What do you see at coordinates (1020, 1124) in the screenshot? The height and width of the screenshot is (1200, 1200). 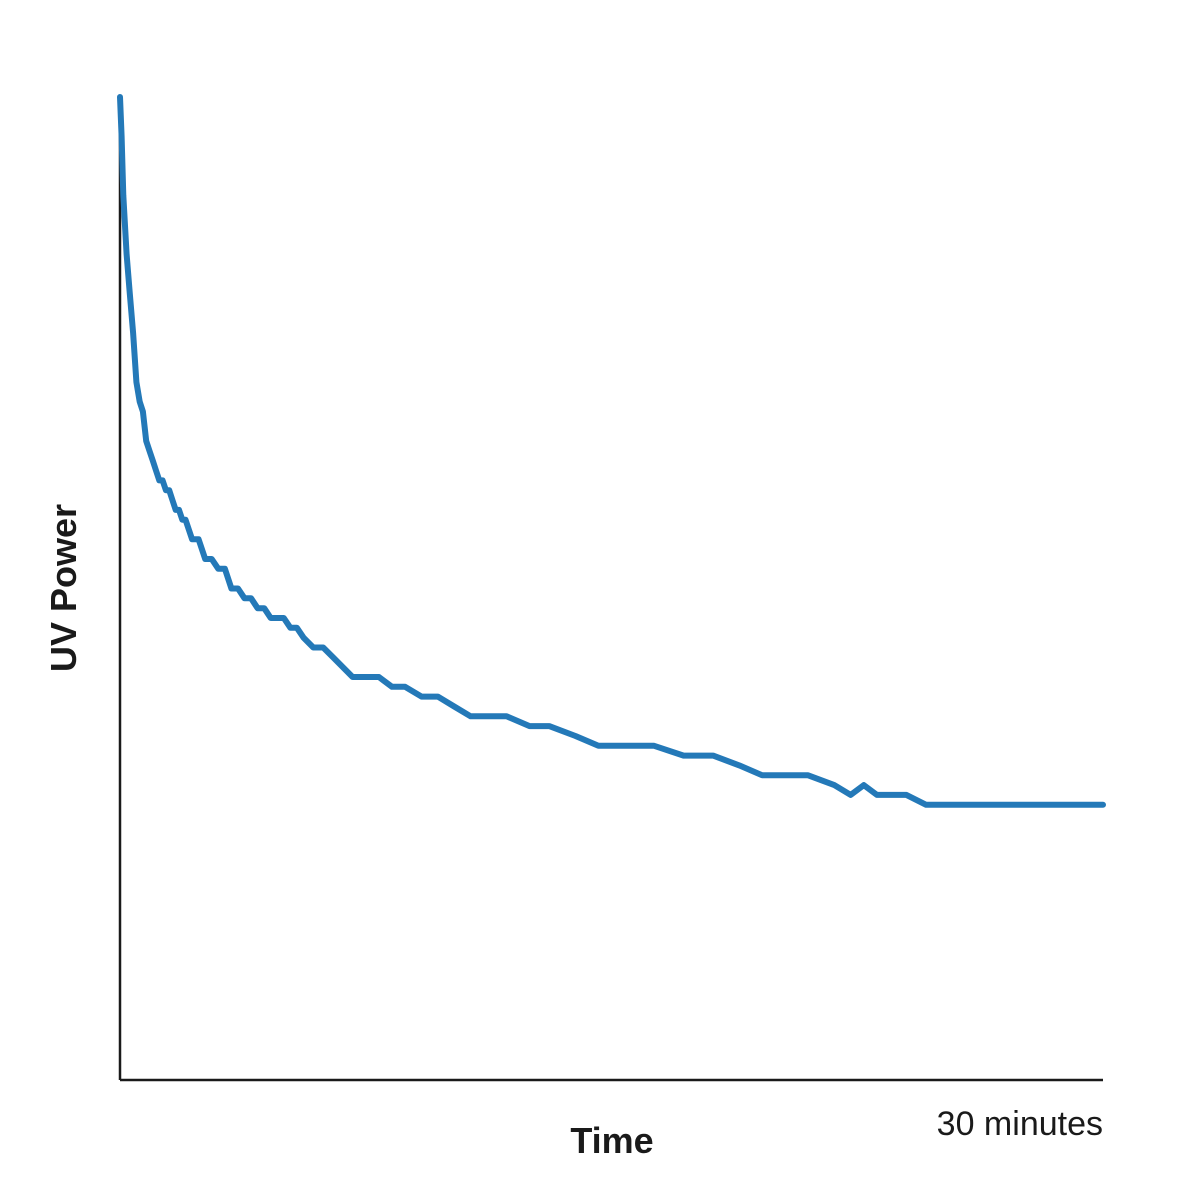 I see `x-tick-label: 30 minutes` at bounding box center [1020, 1124].